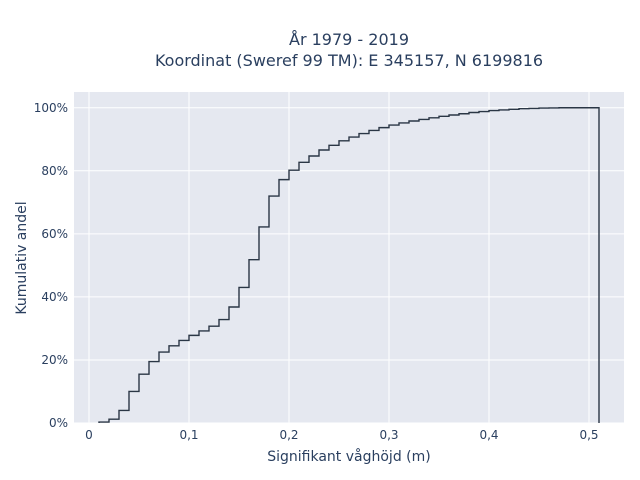 Image resolution: width=640 pixels, height=480 pixels. What do you see at coordinates (388, 435) in the screenshot?
I see `x-tick-label: 0,3` at bounding box center [388, 435].